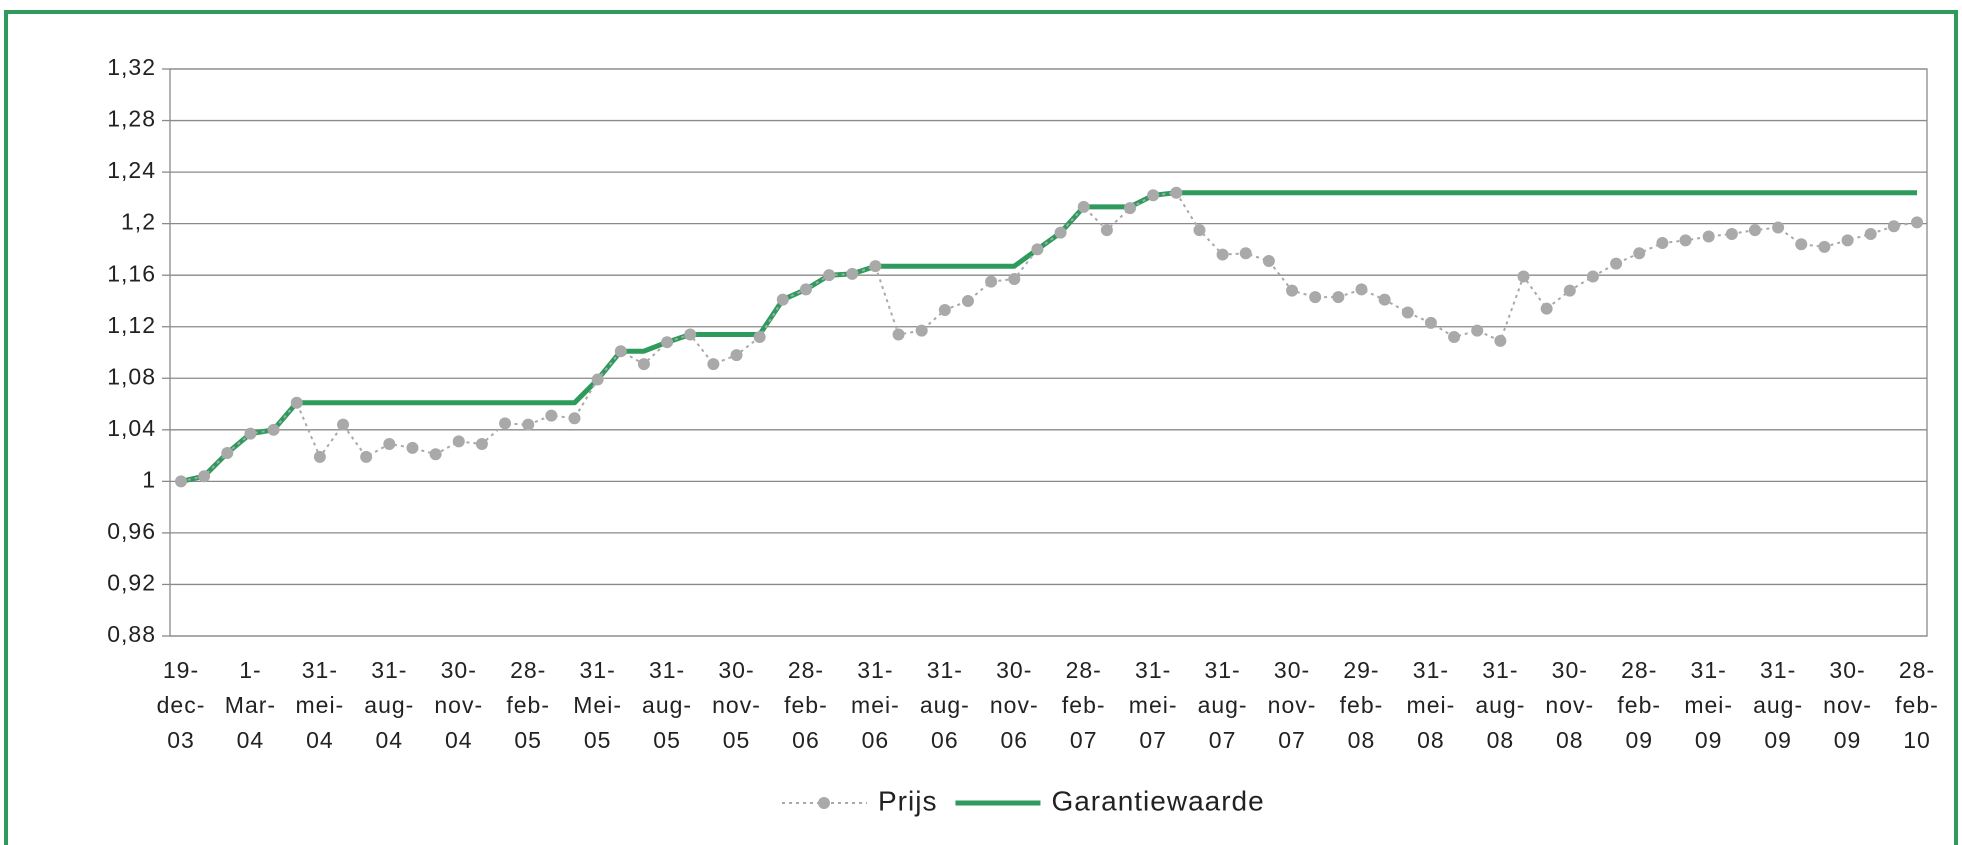 The width and height of the screenshot is (1962, 845). Describe the element at coordinates (131, 67) in the screenshot. I see `y-tick-label: 1,32` at that location.